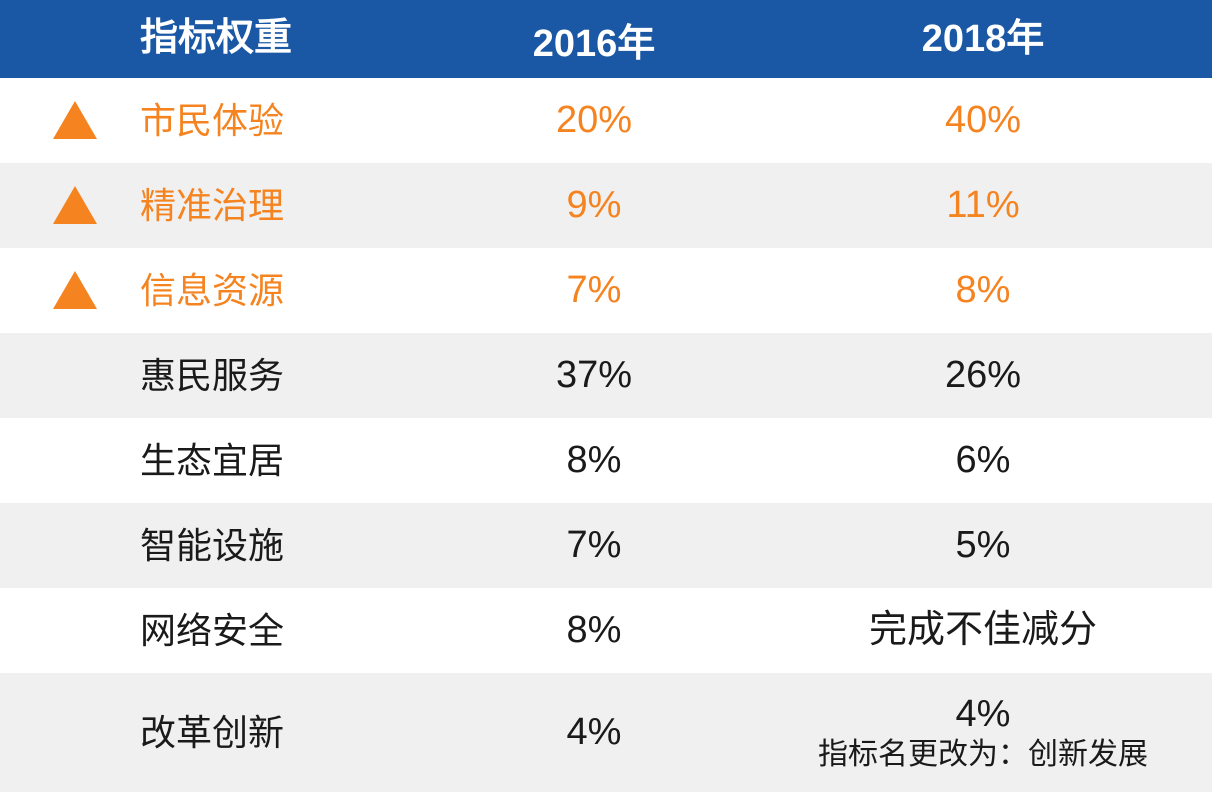 Image resolution: width=1212 pixels, height=792 pixels. I want to click on value-2018-cell: 8%, so click(1018, 290).